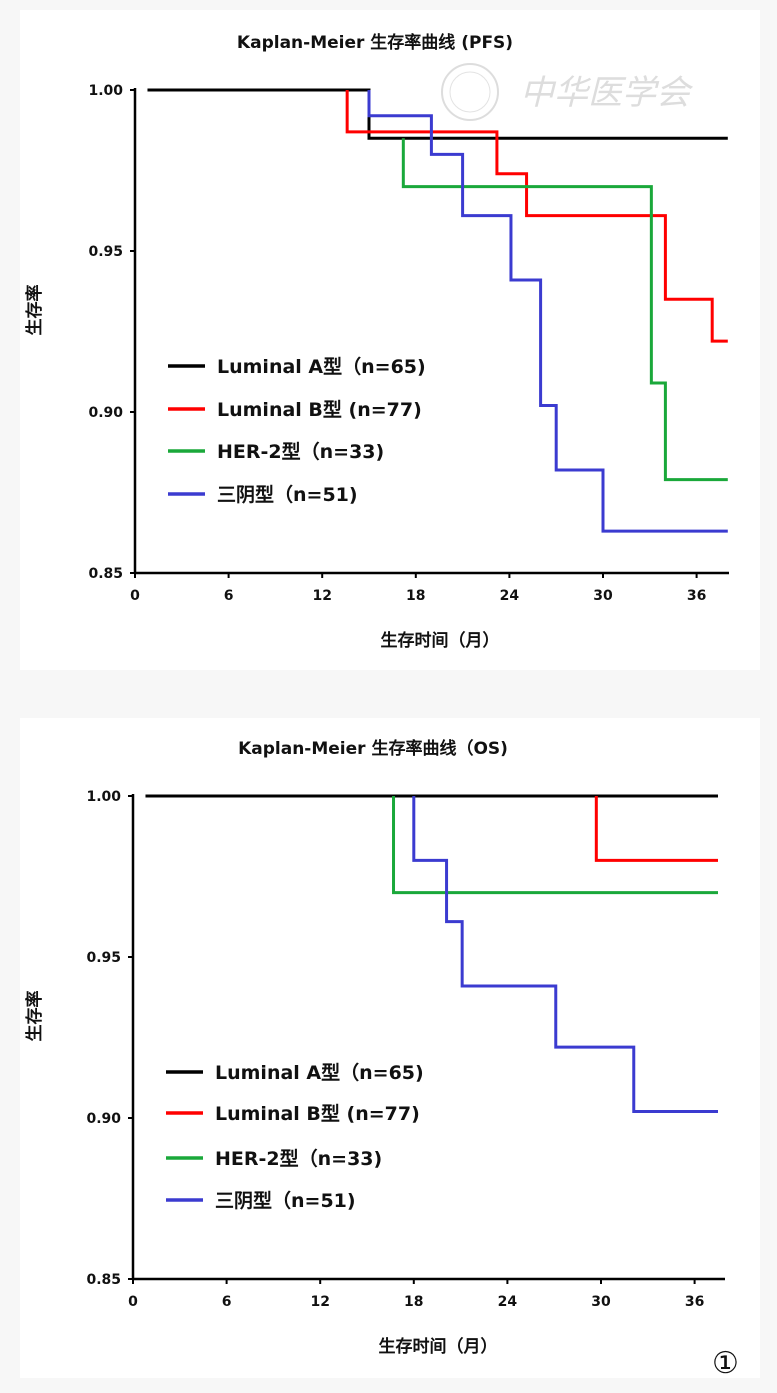 Image resolution: width=777 pixels, height=1393 pixels. What do you see at coordinates (373, 748) in the screenshot?
I see `chart-title: Kaplan-Meier 生存率曲线（OS)` at bounding box center [373, 748].